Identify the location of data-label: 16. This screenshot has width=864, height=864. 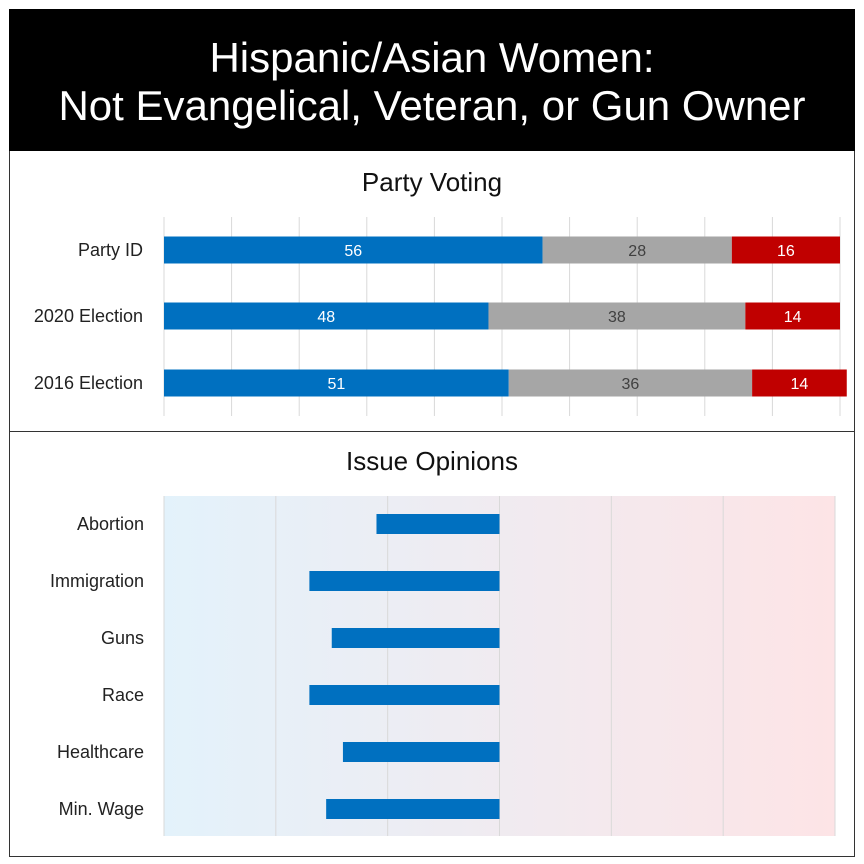
(786, 251).